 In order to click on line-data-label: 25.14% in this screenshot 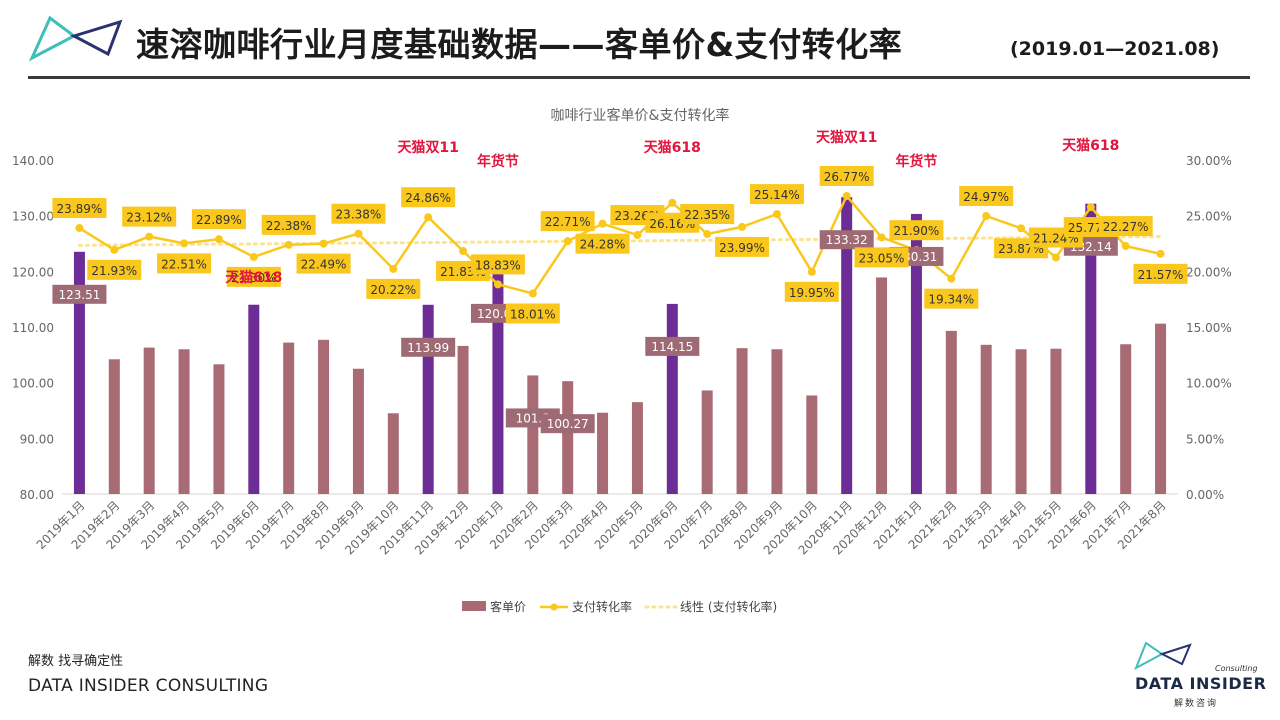, I will do `click(777, 195)`.